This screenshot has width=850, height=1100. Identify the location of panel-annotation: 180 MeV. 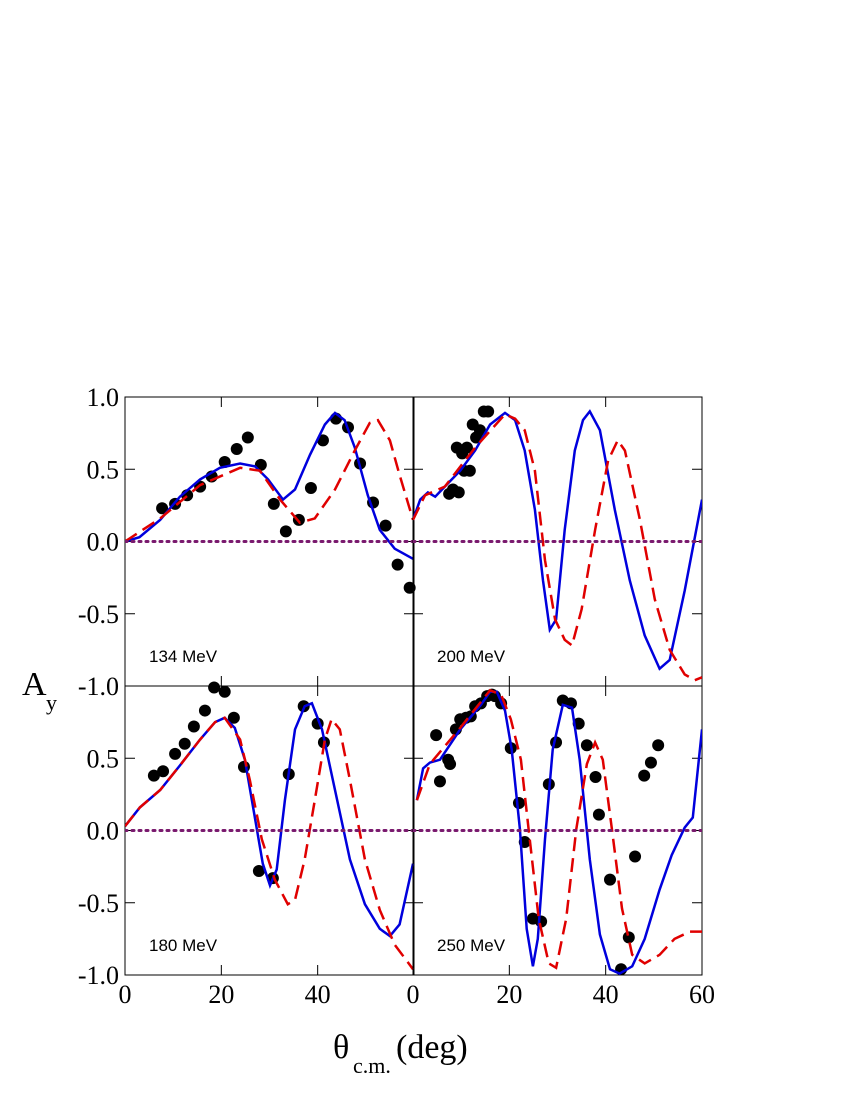
(183, 945).